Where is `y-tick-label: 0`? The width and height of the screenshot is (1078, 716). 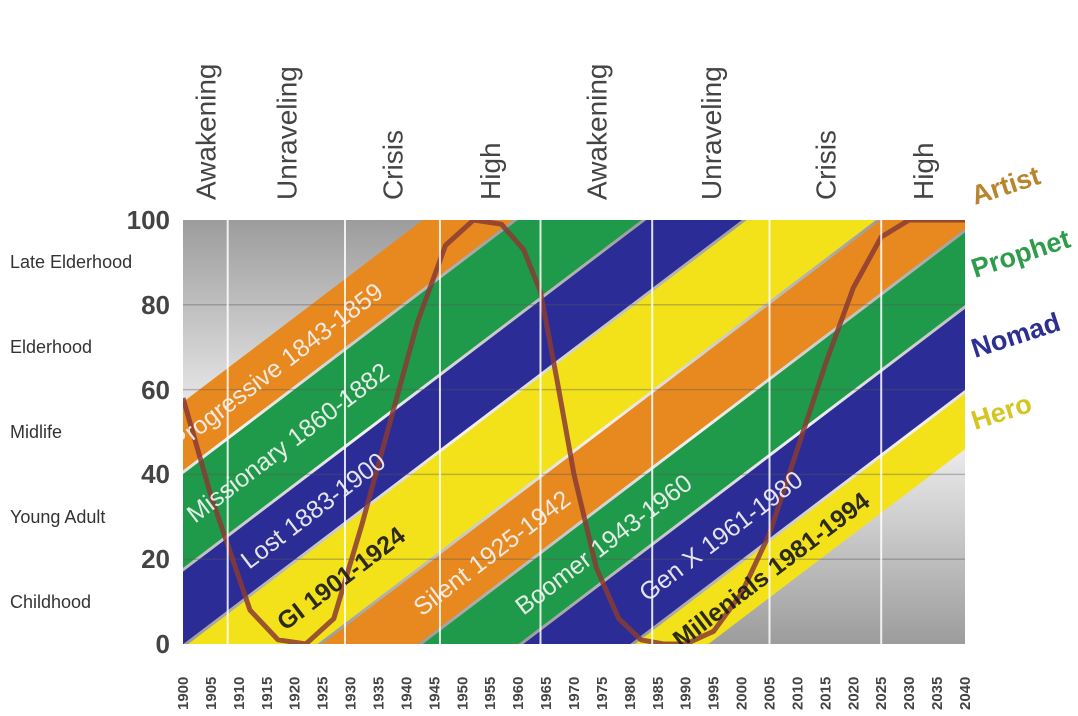
y-tick-label: 0 is located at coordinates (162, 644).